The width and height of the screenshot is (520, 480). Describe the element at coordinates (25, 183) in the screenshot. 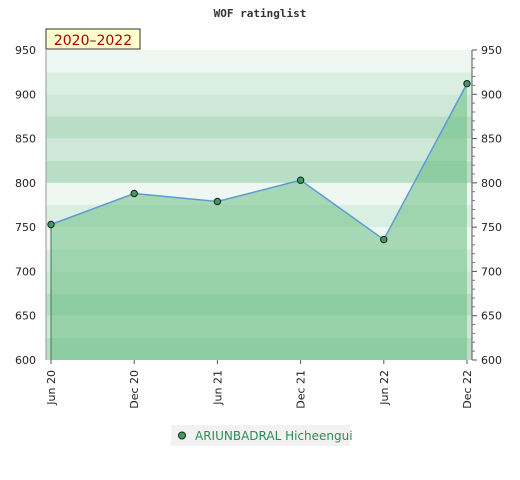

I see `y-tick-label-left: 800` at that location.